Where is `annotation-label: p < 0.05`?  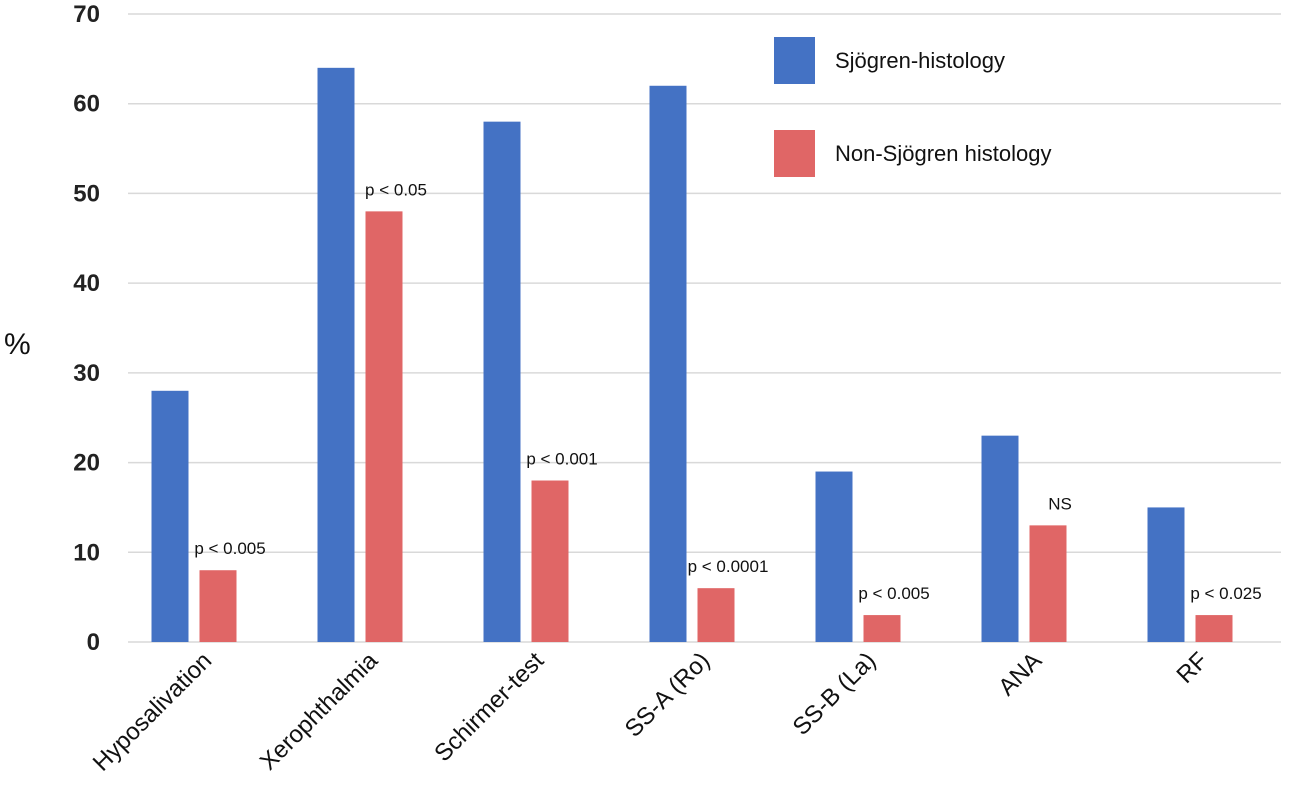 annotation-label: p < 0.05 is located at coordinates (396, 189).